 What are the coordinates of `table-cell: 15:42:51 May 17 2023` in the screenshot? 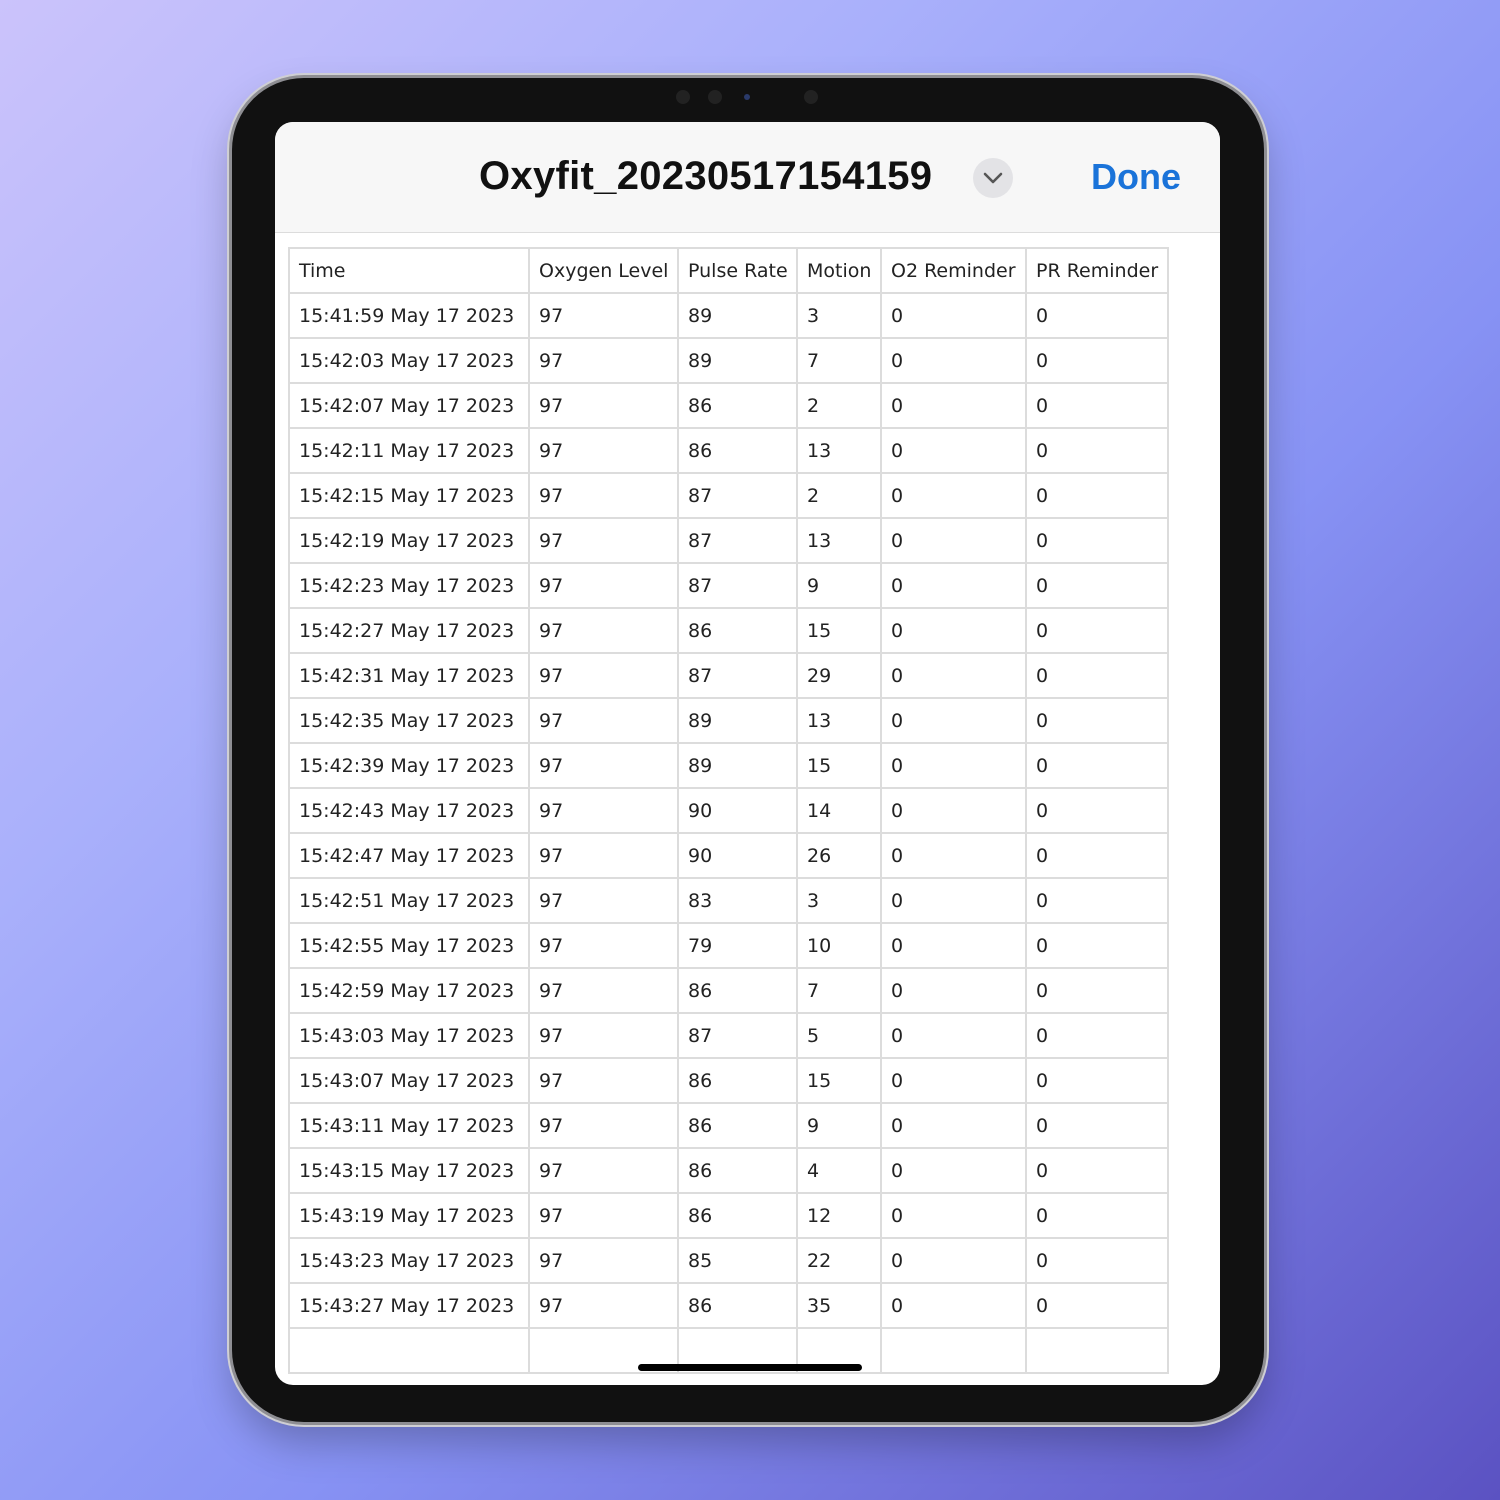 It's located at (409, 900).